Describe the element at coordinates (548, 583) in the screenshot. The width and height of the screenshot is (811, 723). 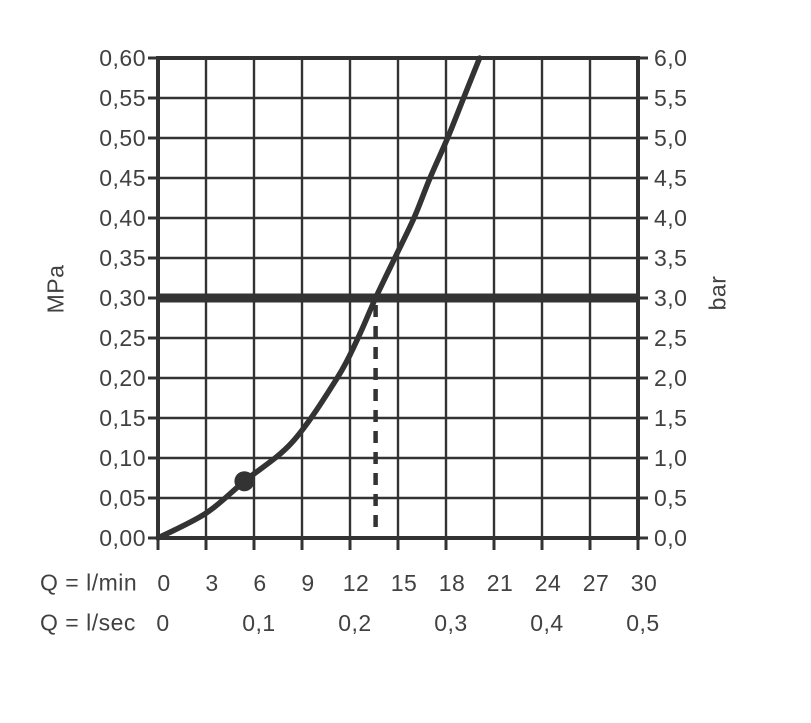
I see `x-lmin-tick-label: 24` at that location.